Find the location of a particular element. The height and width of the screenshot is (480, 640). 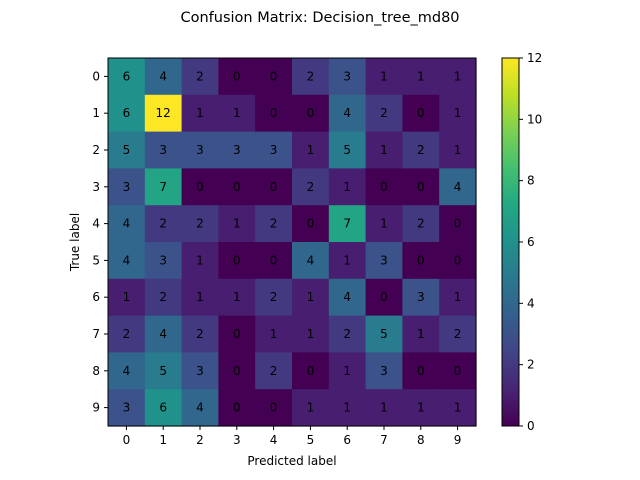

heatmap-cell-r3-c3 is located at coordinates (237, 187).